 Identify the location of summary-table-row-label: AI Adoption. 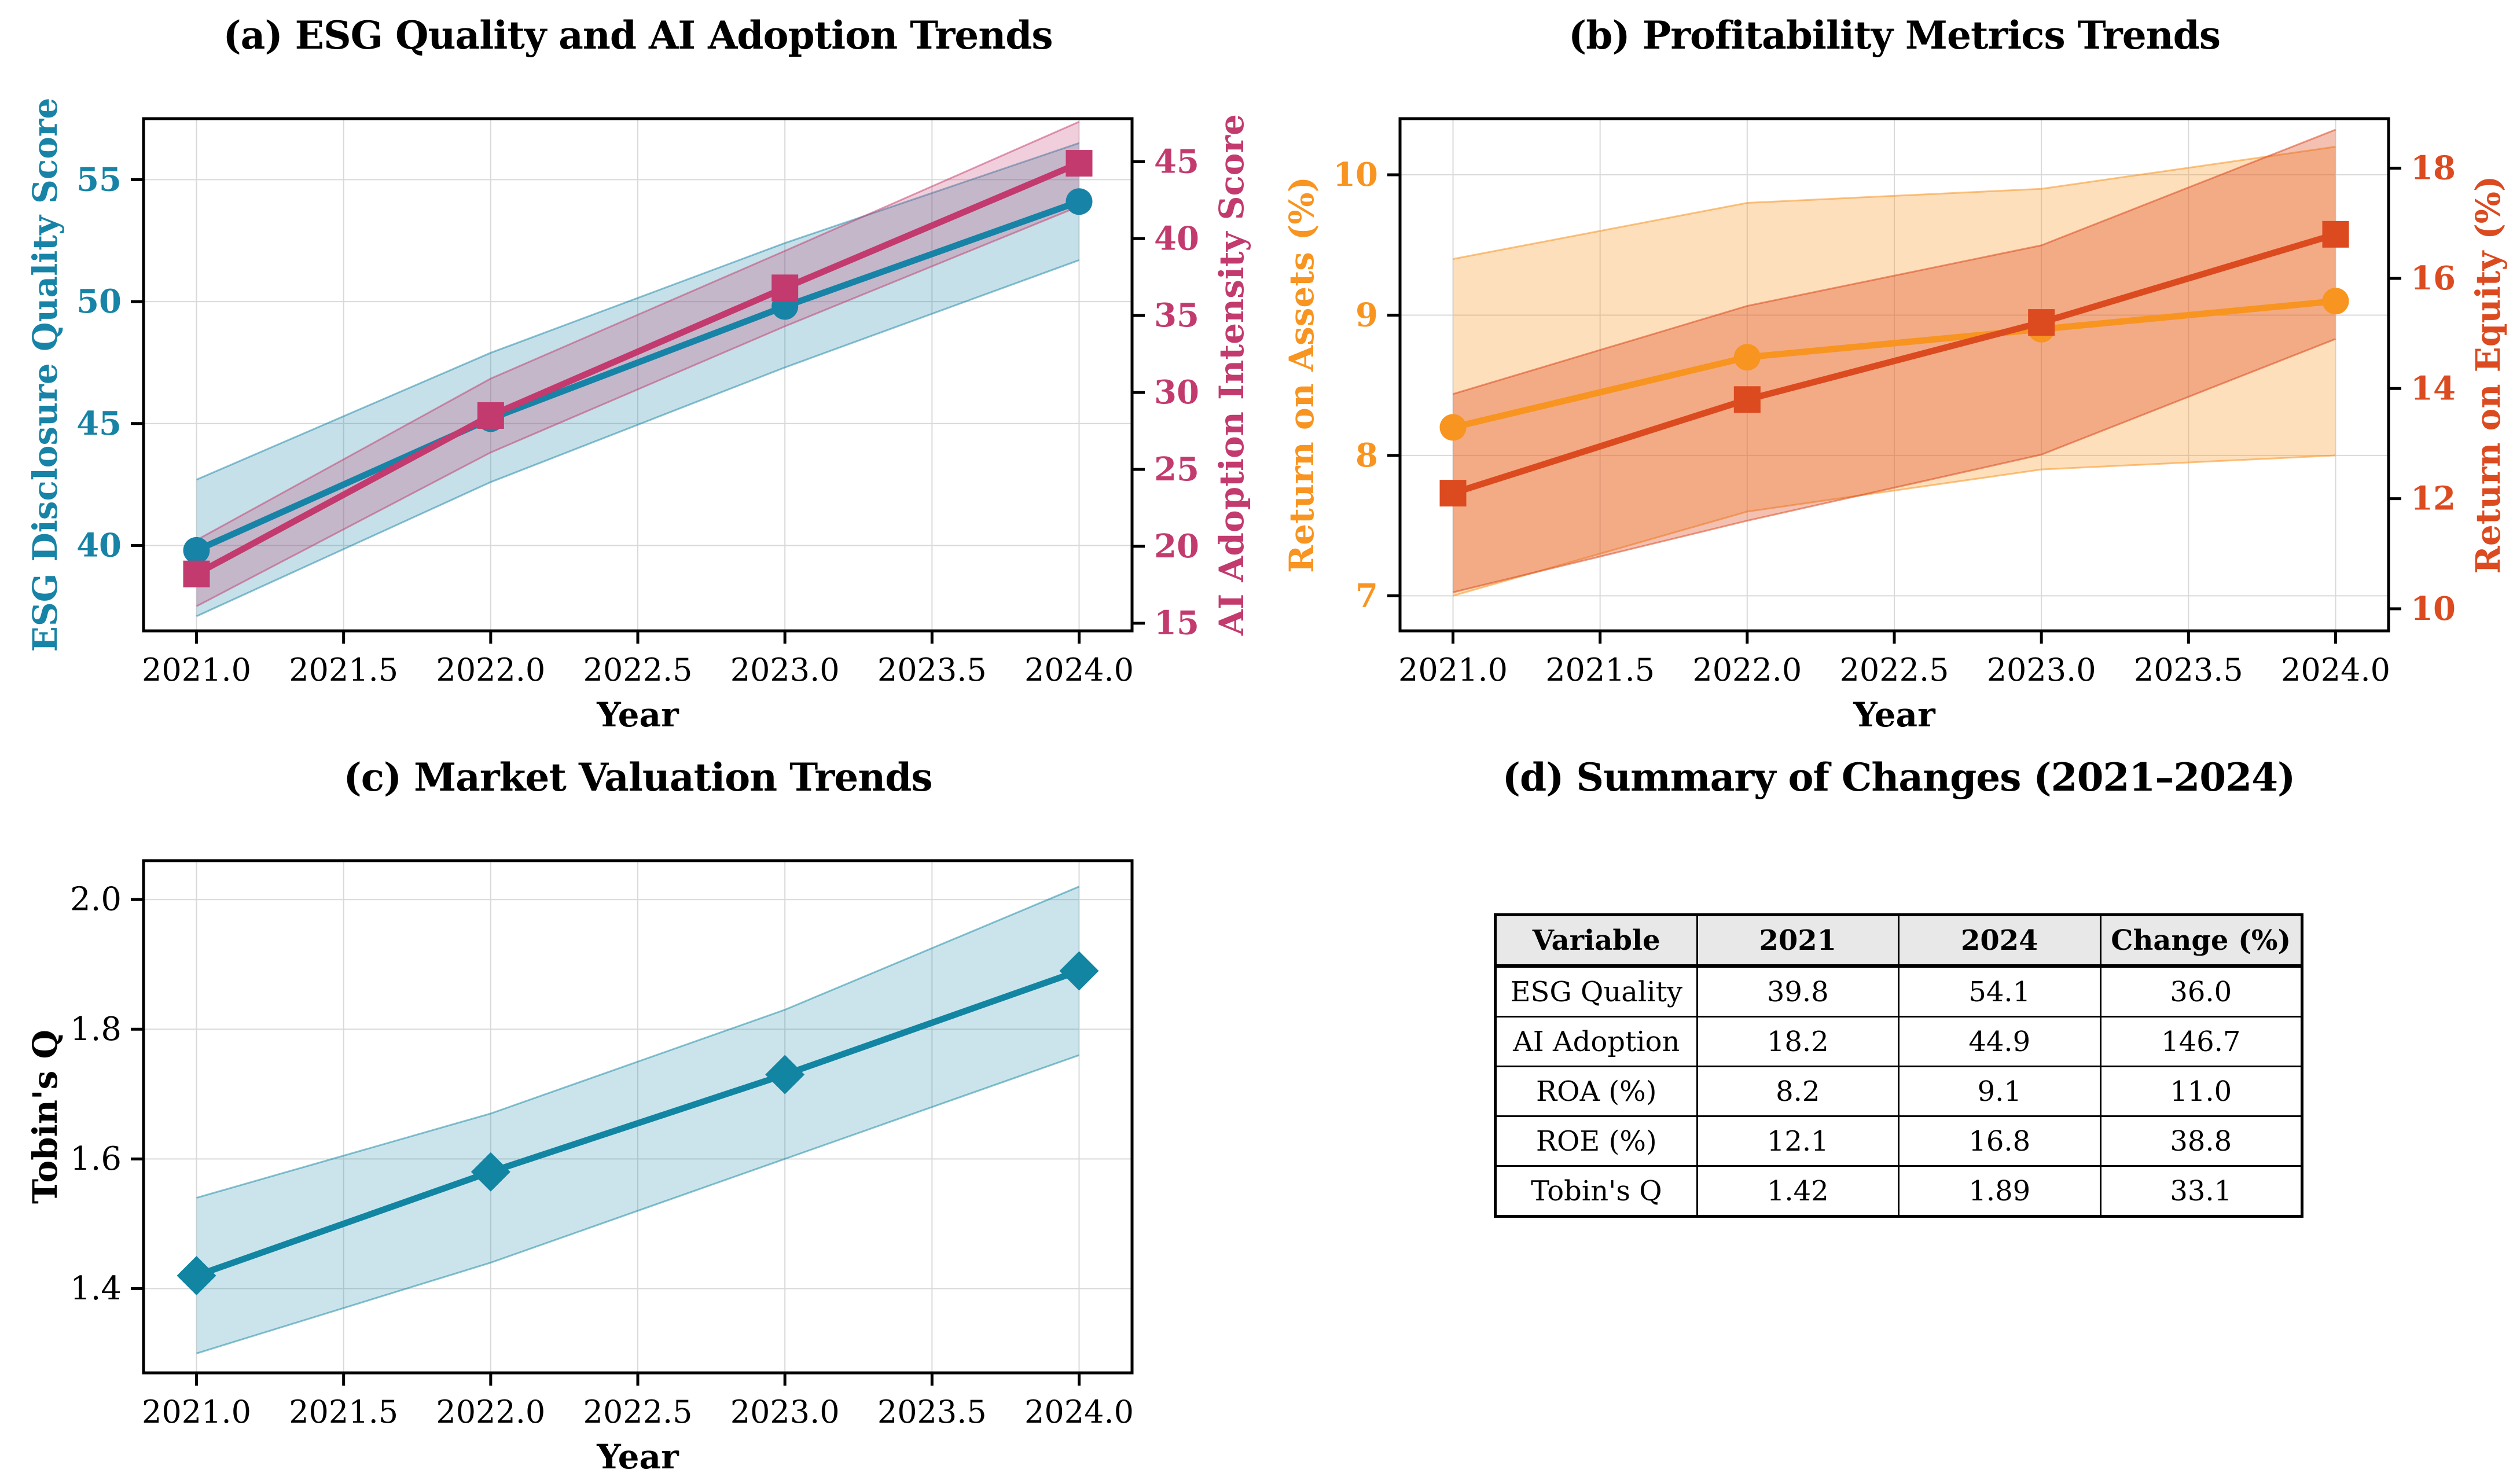
(1596, 1041).